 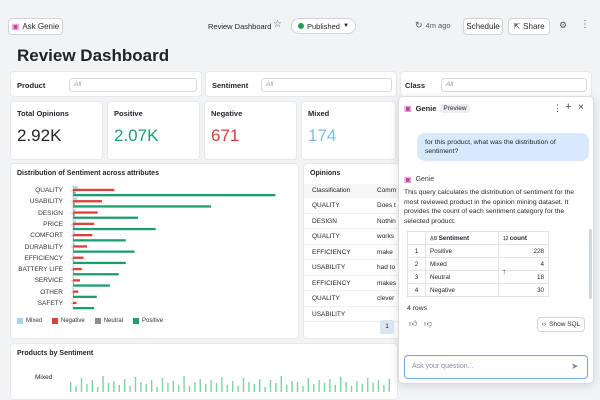 What do you see at coordinates (413, 323) in the screenshot?
I see `thumbs-up-icon: 👍︎` at bounding box center [413, 323].